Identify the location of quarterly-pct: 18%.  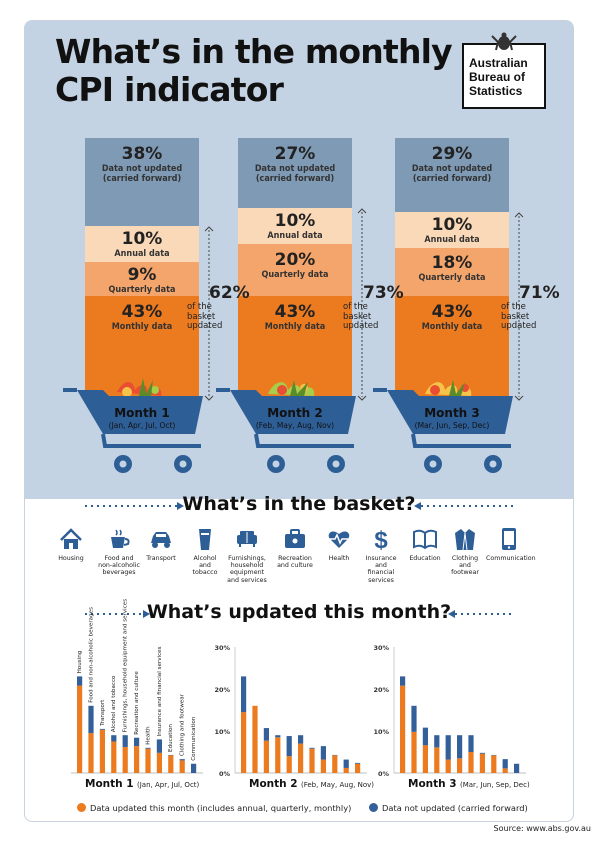
(452, 263).